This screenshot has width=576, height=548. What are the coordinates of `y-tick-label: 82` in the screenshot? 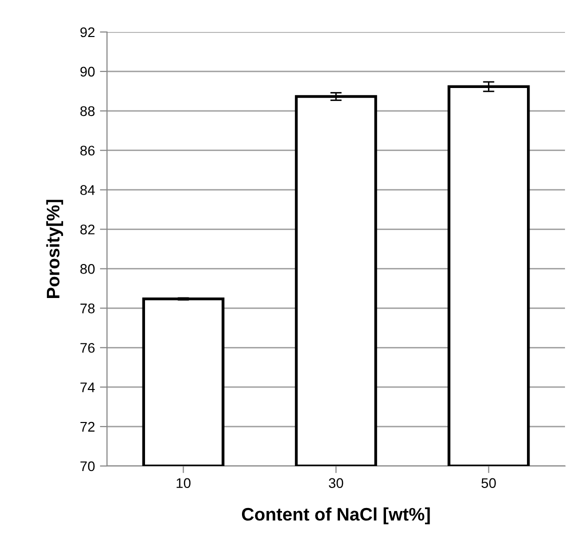 It's located at (87, 229).